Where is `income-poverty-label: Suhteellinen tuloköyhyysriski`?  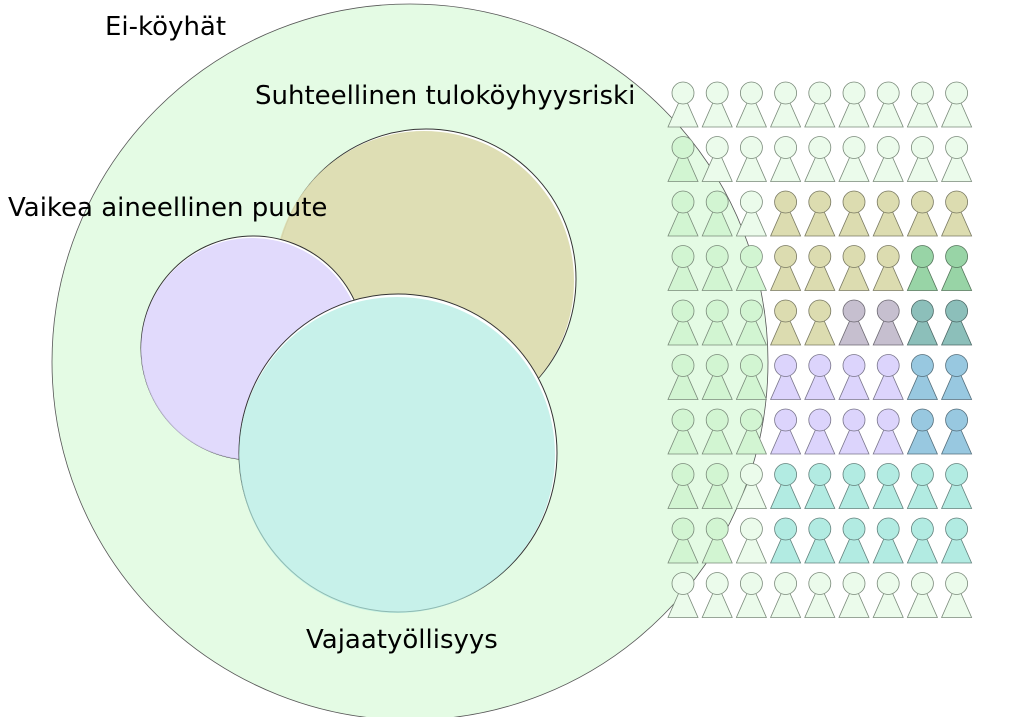
income-poverty-label: Suhteellinen tuloköyhyysriski is located at coordinates (445, 96).